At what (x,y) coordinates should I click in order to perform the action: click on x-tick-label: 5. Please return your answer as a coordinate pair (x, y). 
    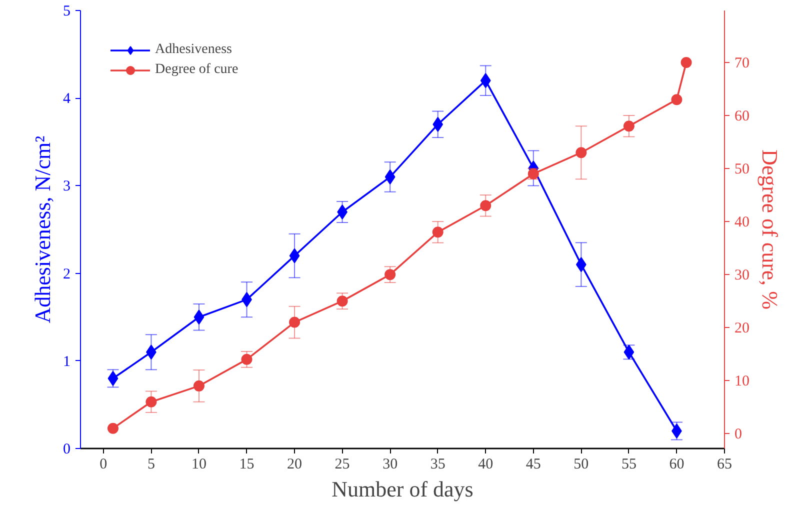
    Looking at the image, I should click on (151, 464).